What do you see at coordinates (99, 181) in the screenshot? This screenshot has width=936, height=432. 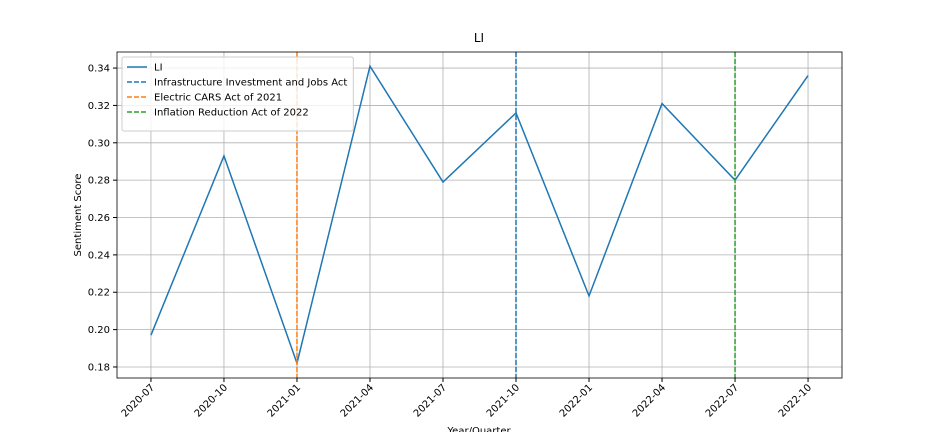 I see `y-tick-label: 0.28` at bounding box center [99, 181].